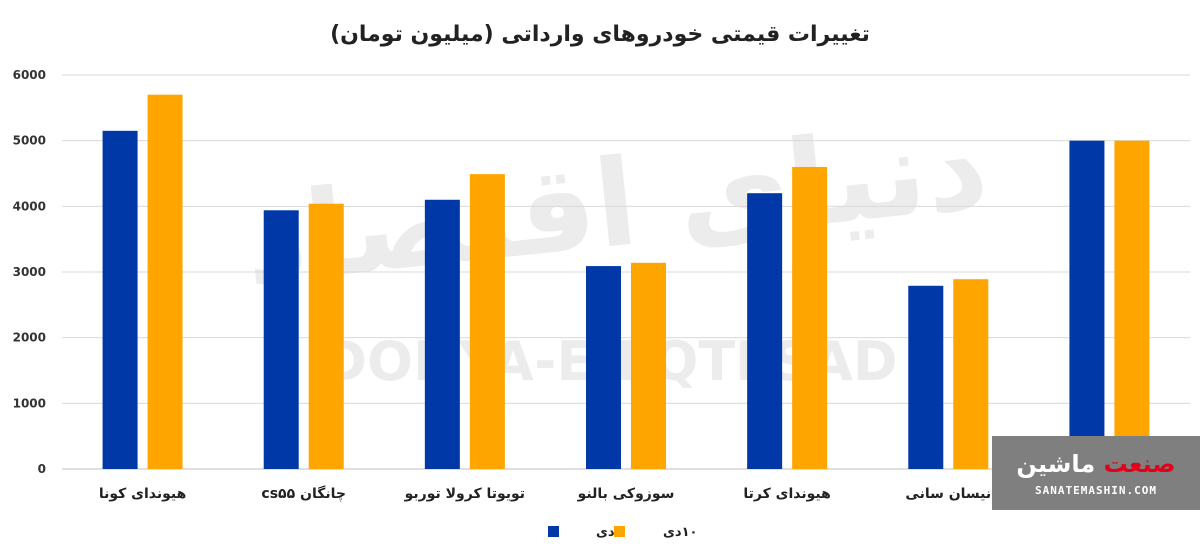  What do you see at coordinates (29, 403) in the screenshot?
I see `y-tick-label: 1000` at bounding box center [29, 403].